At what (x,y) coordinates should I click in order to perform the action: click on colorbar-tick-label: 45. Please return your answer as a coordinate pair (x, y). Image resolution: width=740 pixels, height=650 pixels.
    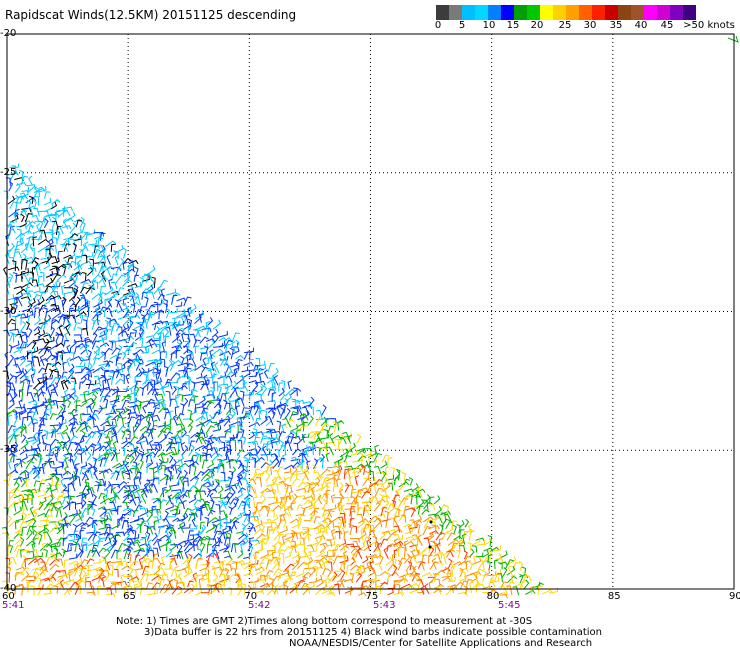
    Looking at the image, I should click on (667, 25).